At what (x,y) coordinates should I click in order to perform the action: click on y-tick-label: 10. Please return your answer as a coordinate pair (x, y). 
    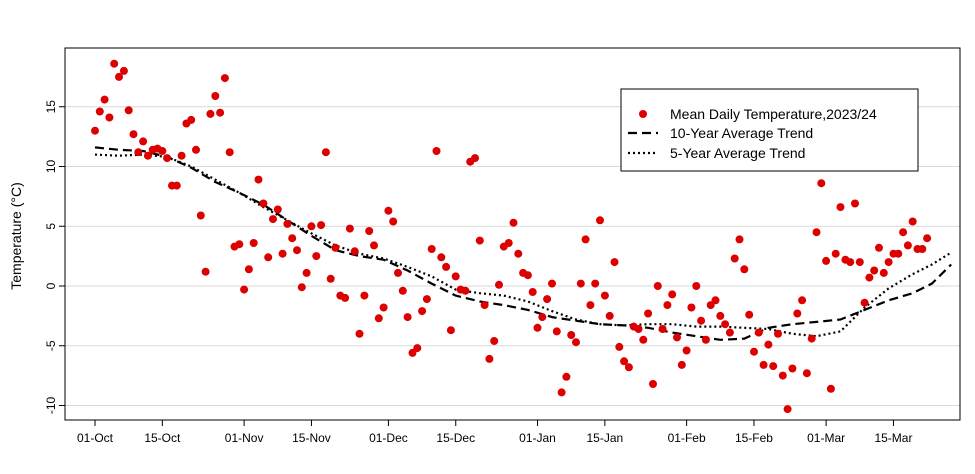
    Looking at the image, I should click on (51, 167).